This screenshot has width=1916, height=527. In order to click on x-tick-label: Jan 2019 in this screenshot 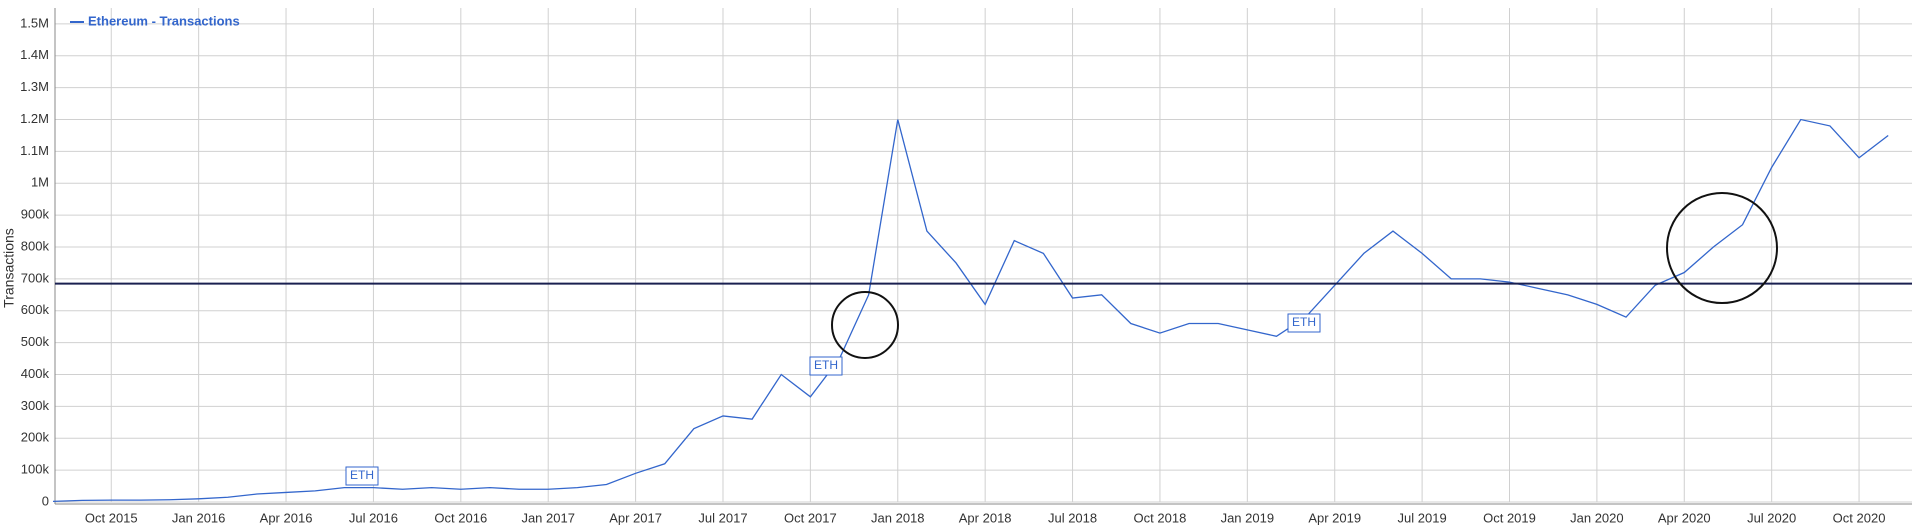, I will do `click(1248, 517)`.